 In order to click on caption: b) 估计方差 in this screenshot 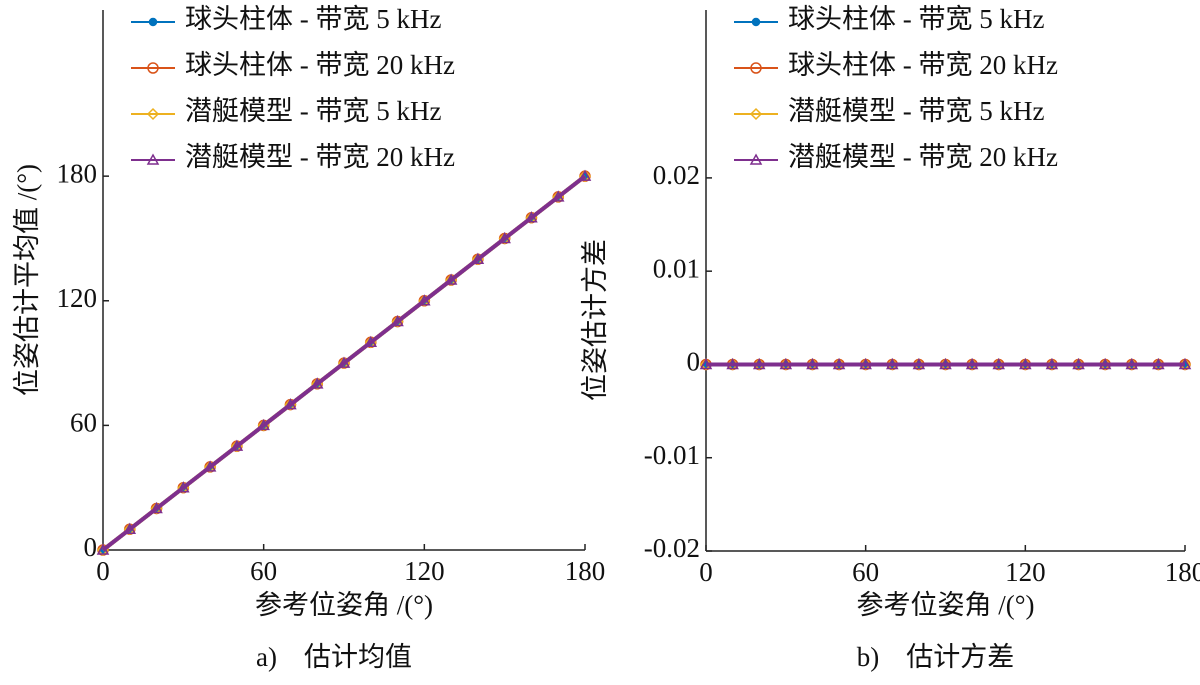, I will do `click(936, 657)`.